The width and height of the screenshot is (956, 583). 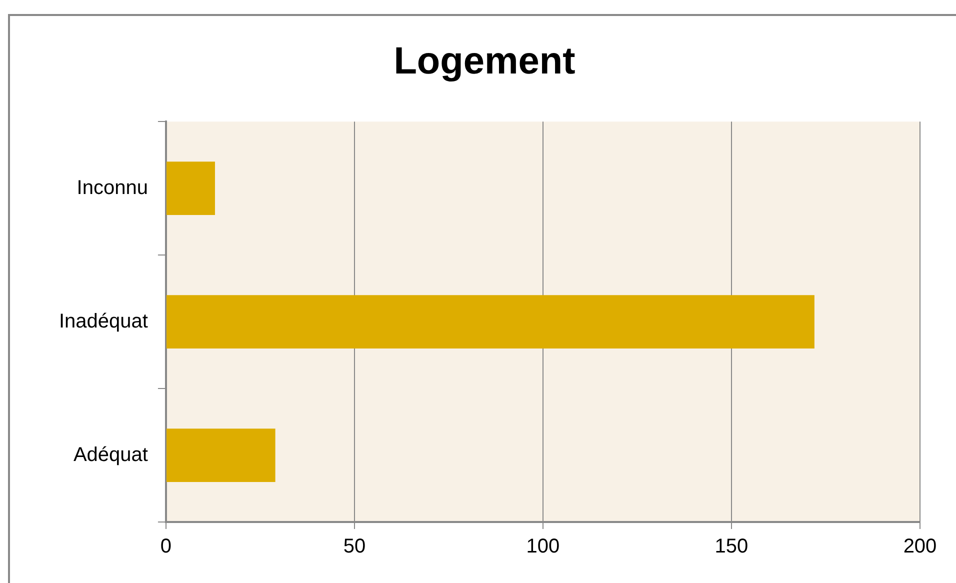 I want to click on x-tick-label: 0, so click(x=166, y=547).